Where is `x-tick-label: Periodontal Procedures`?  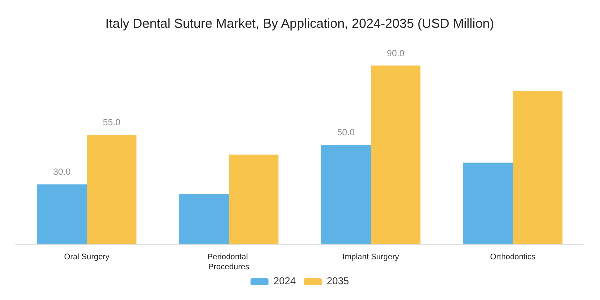
x-tick-label: Periodontal Procedures is located at coordinates (229, 262).